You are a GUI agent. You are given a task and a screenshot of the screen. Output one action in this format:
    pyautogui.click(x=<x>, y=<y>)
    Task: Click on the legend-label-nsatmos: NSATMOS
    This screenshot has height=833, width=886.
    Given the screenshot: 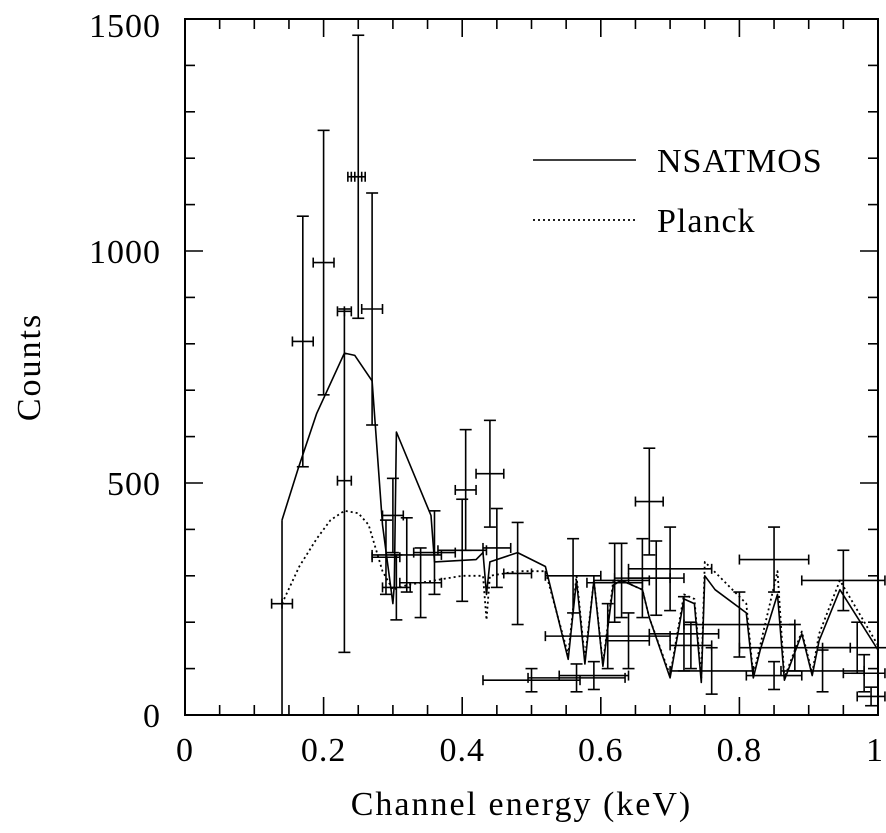 What is the action you would take?
    pyautogui.click(x=740, y=161)
    